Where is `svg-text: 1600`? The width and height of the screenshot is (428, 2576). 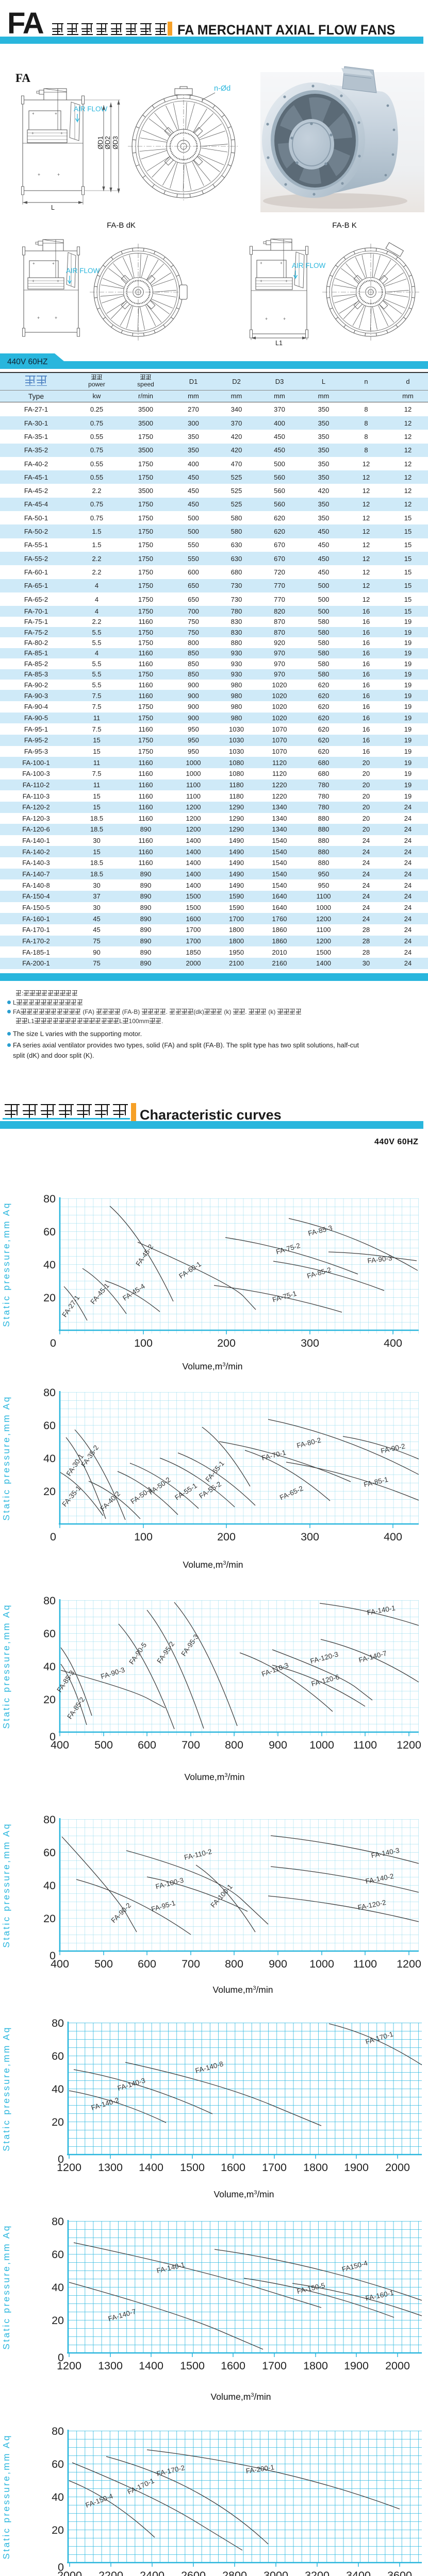
svg-text: 1600 is located at coordinates (233, 2167).